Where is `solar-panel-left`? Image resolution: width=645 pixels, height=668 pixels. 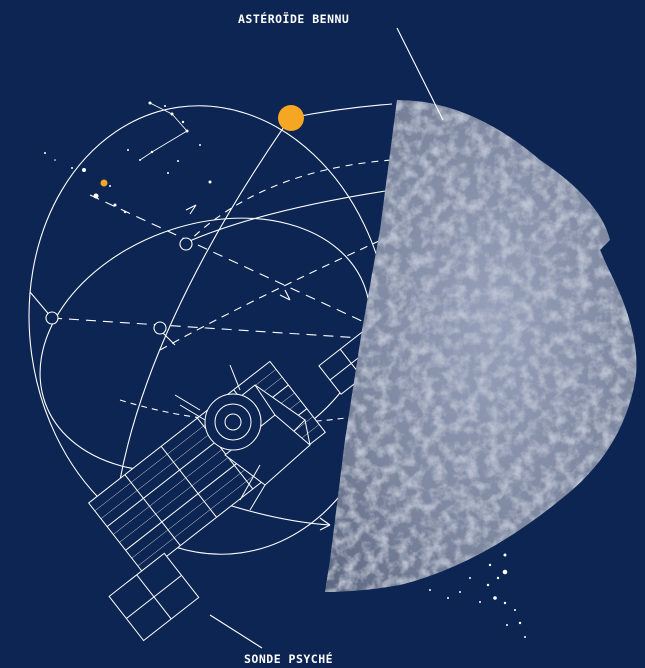
solar-panel-left is located at coordinates (207, 467).